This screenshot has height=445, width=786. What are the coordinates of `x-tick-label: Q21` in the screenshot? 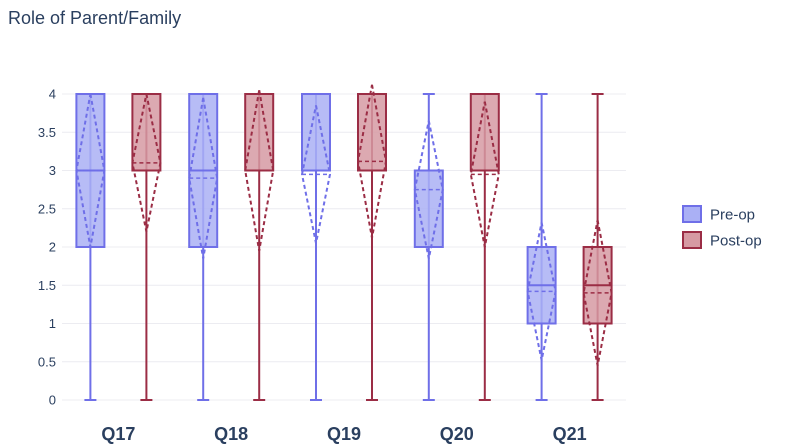 It's located at (570, 434).